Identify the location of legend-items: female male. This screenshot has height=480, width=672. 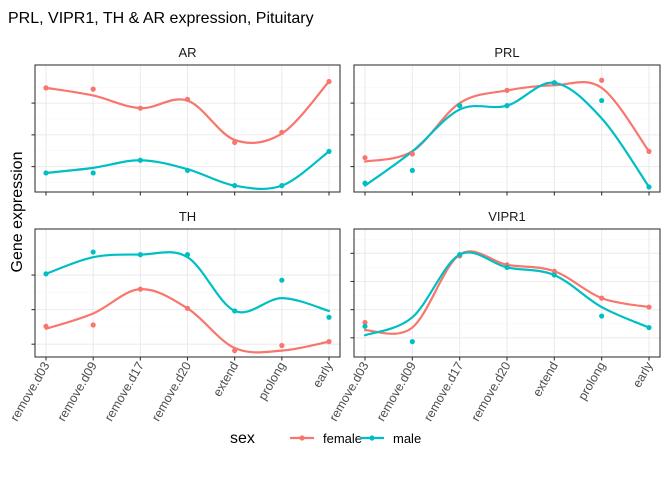
(355, 438).